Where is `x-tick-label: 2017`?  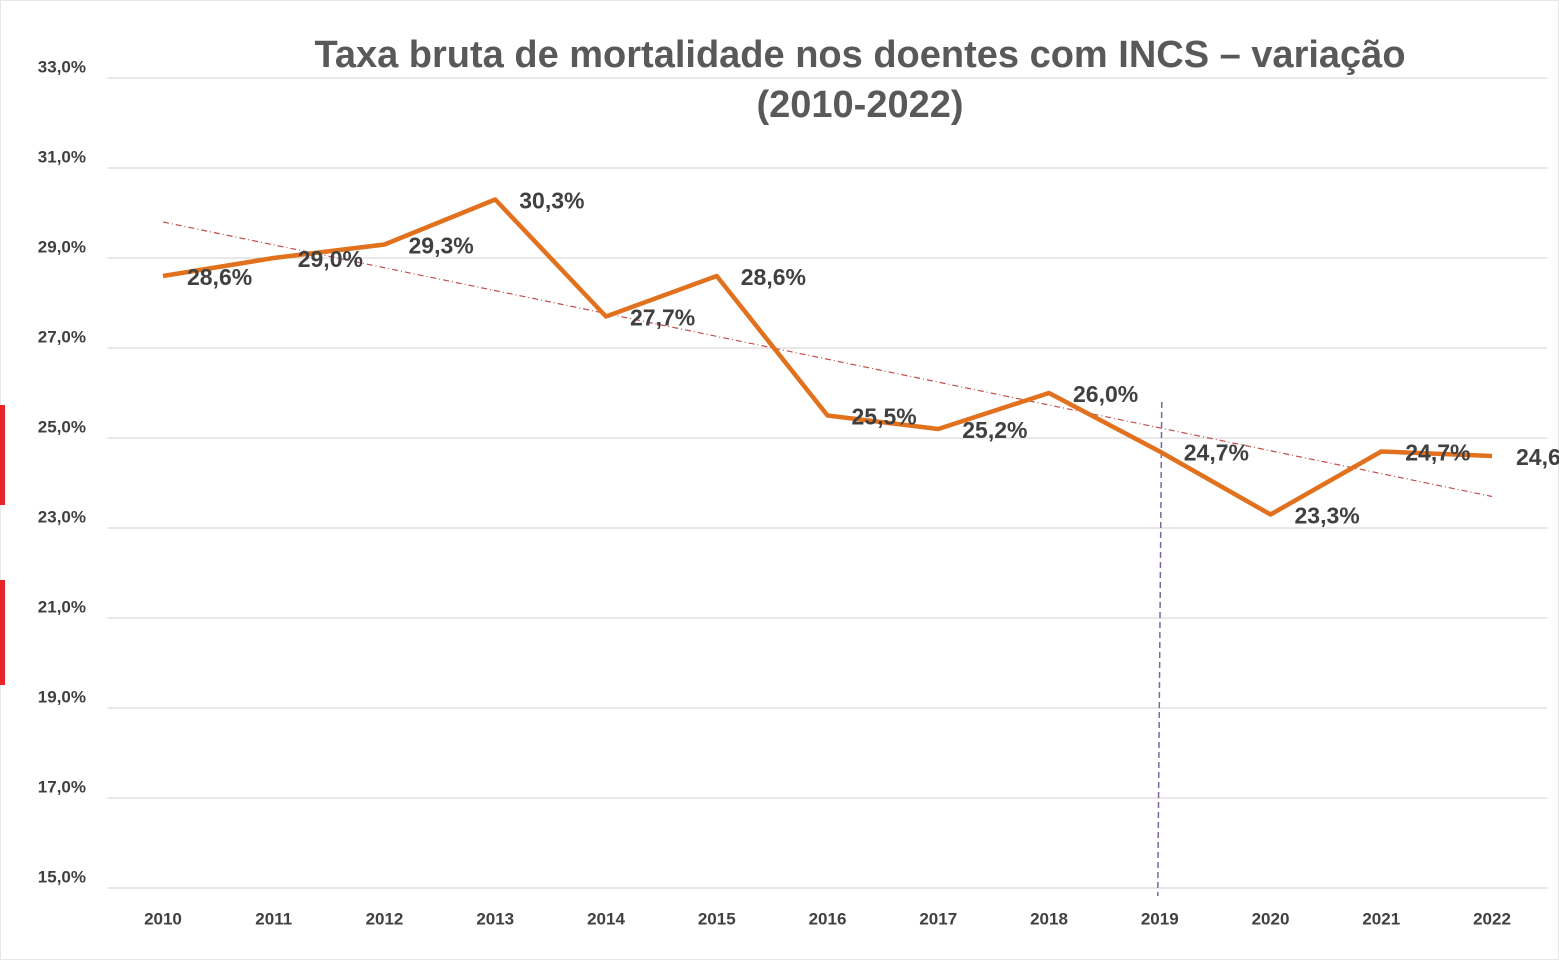 x-tick-label: 2017 is located at coordinates (938, 918).